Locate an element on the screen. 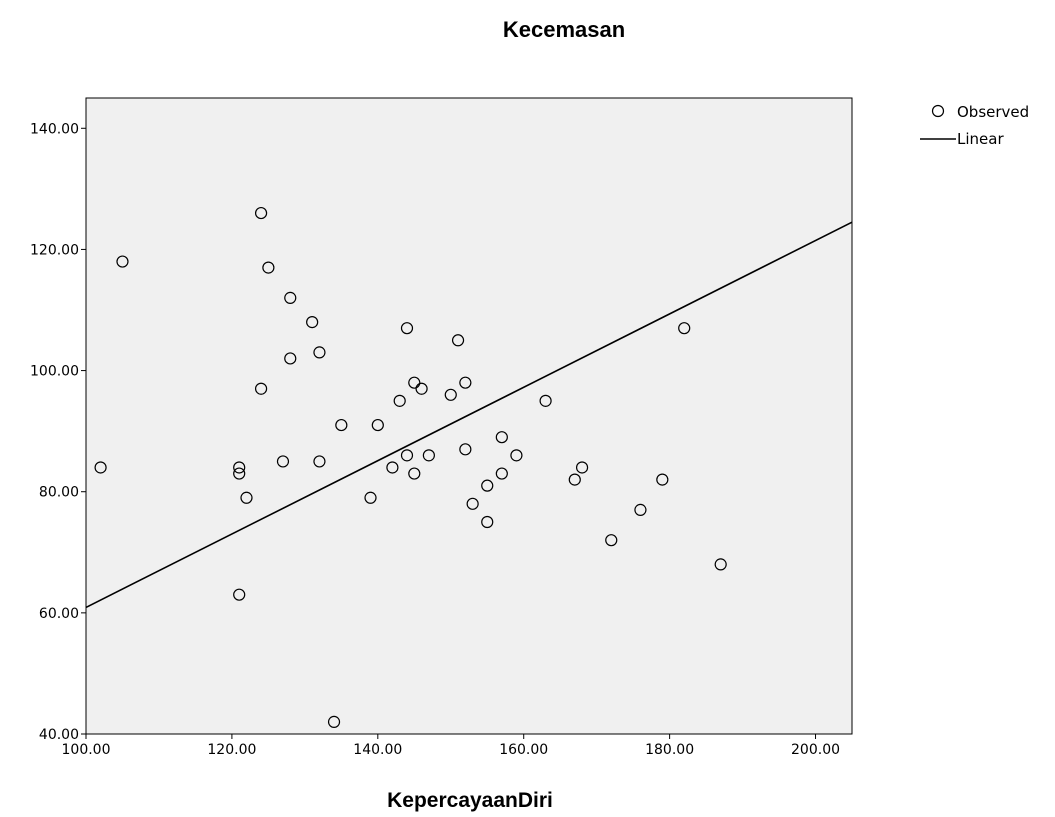 Image resolution: width=1055 pixels, height=817 pixels. y-tick-label: 100.00 is located at coordinates (54, 372).